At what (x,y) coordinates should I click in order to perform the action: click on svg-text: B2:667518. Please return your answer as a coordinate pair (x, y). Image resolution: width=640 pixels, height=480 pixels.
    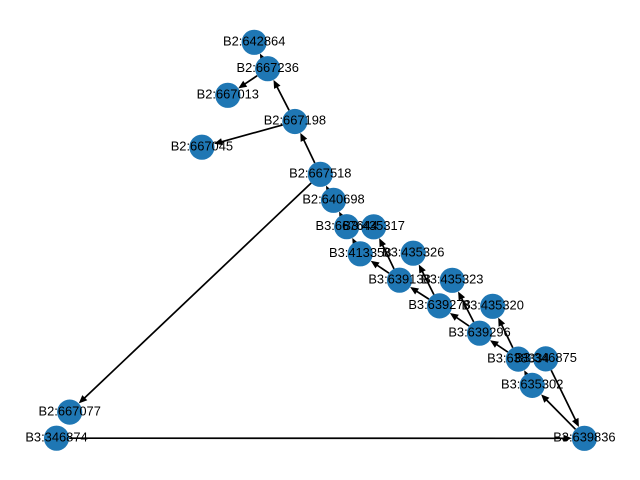
    Looking at the image, I should click on (320, 173).